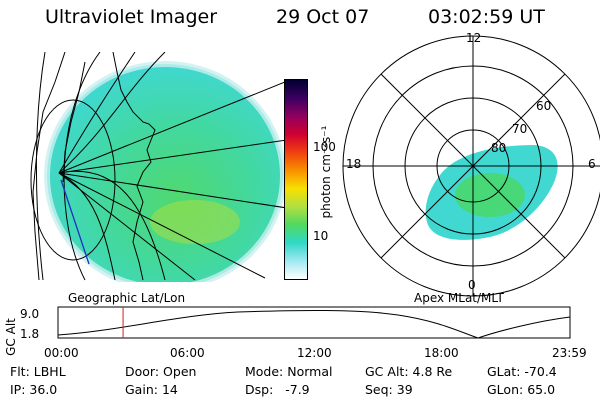  I want to click on header-time: 03:02:59 UT, so click(486, 17).